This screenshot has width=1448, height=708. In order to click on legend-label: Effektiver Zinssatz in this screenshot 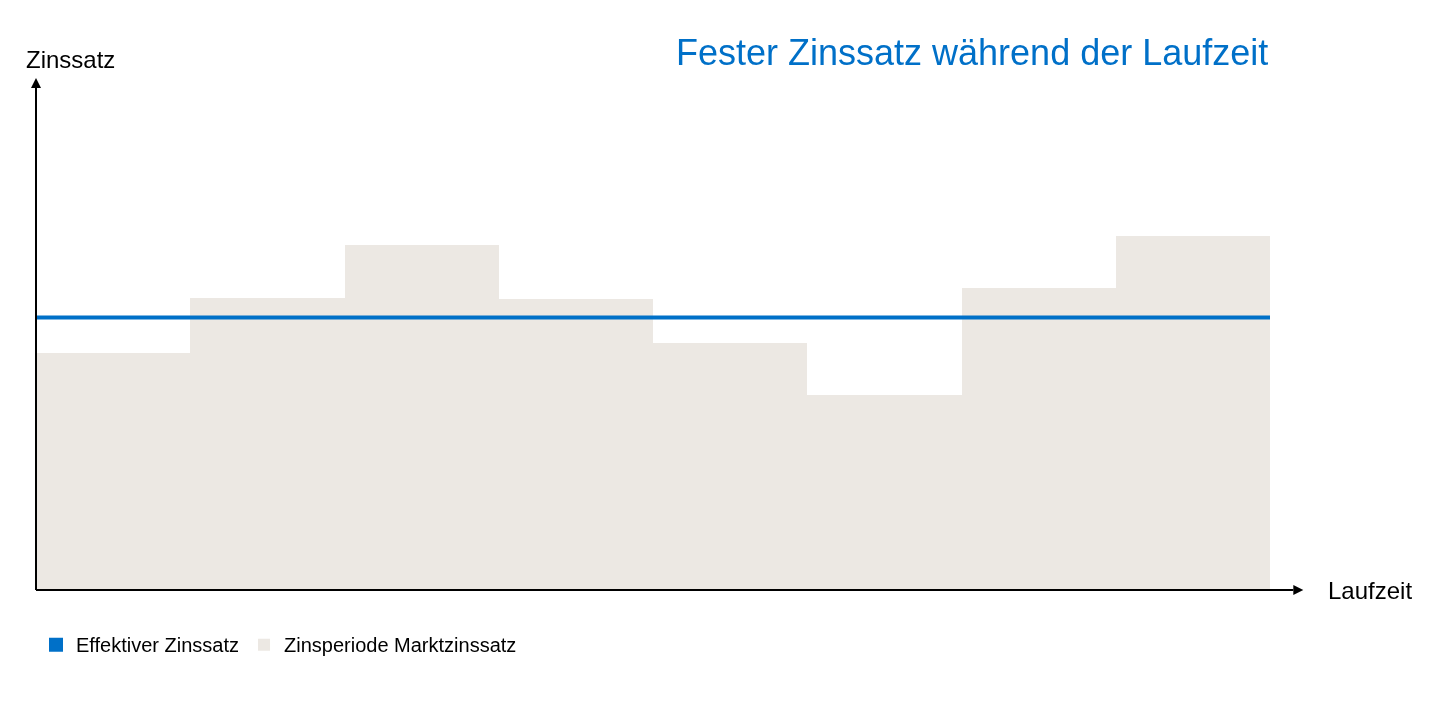, I will do `click(158, 645)`.